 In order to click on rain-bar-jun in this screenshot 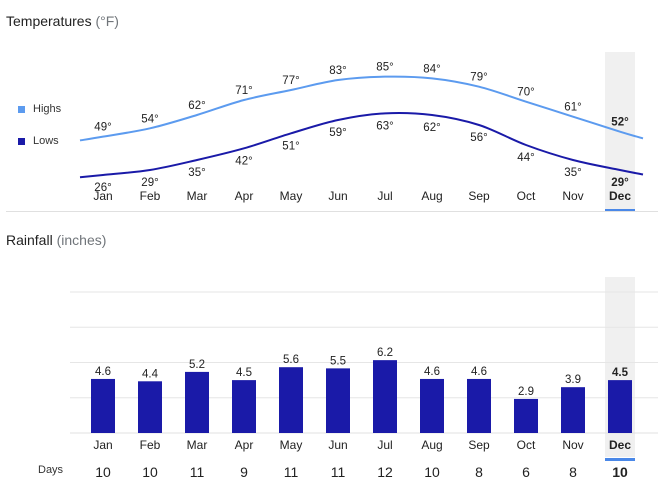, I will do `click(338, 400)`.